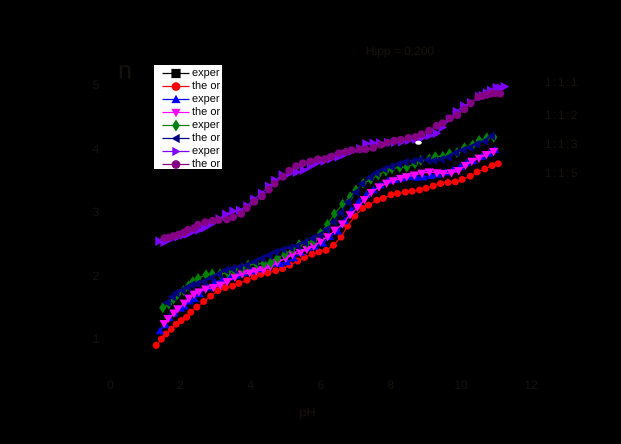 This screenshot has width=621, height=444. I want to click on legend-marker-triangle-down, so click(176, 112).